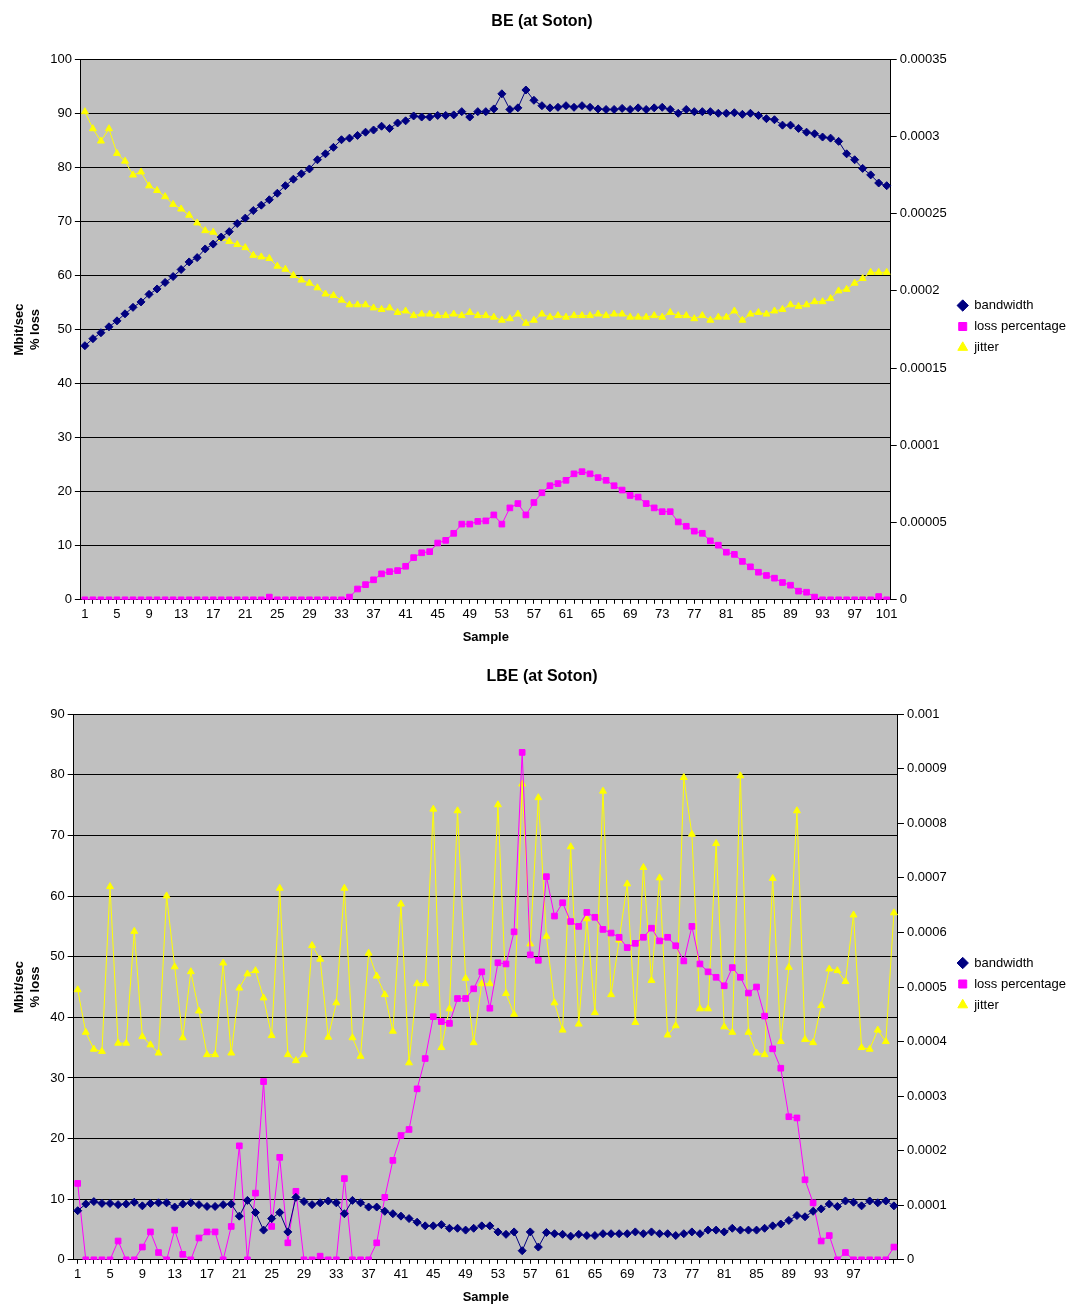 The image size is (1076, 1315). I want to click on y-tick-label: 100, so click(61, 58).